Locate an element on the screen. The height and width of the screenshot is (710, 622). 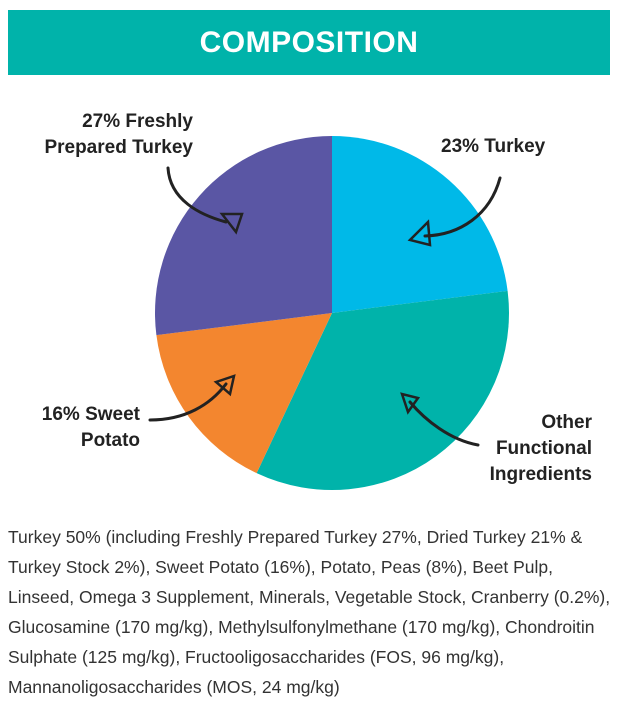
slice-label: 23% Turkey is located at coordinates (493, 146).